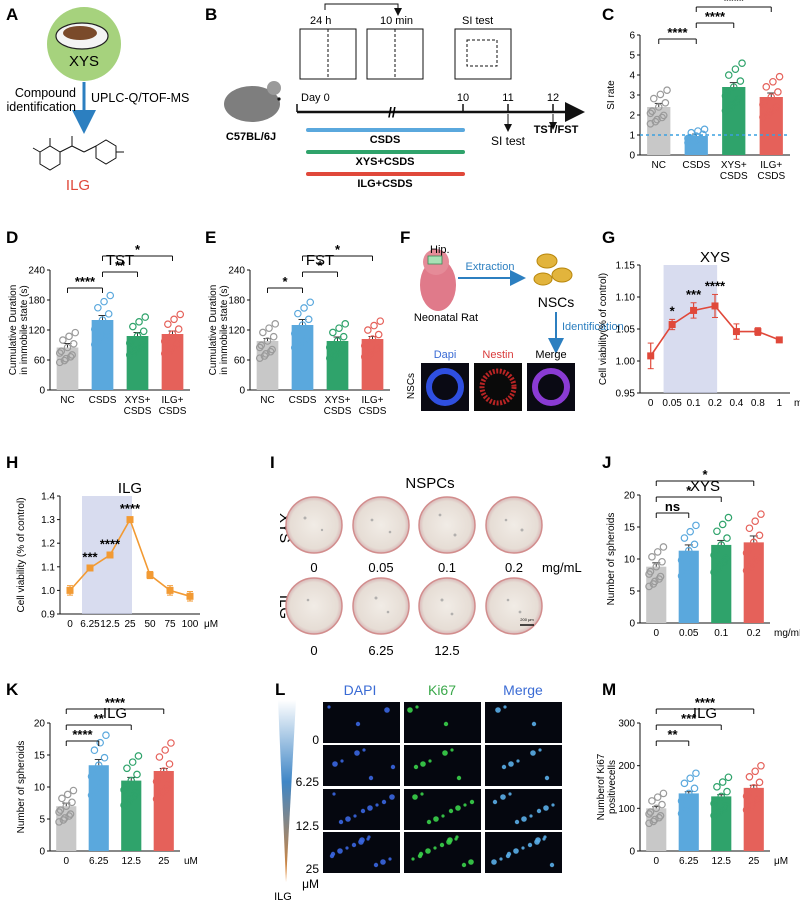 The height and width of the screenshot is (909, 800). I want to click on micrograph, so click(523, 765).